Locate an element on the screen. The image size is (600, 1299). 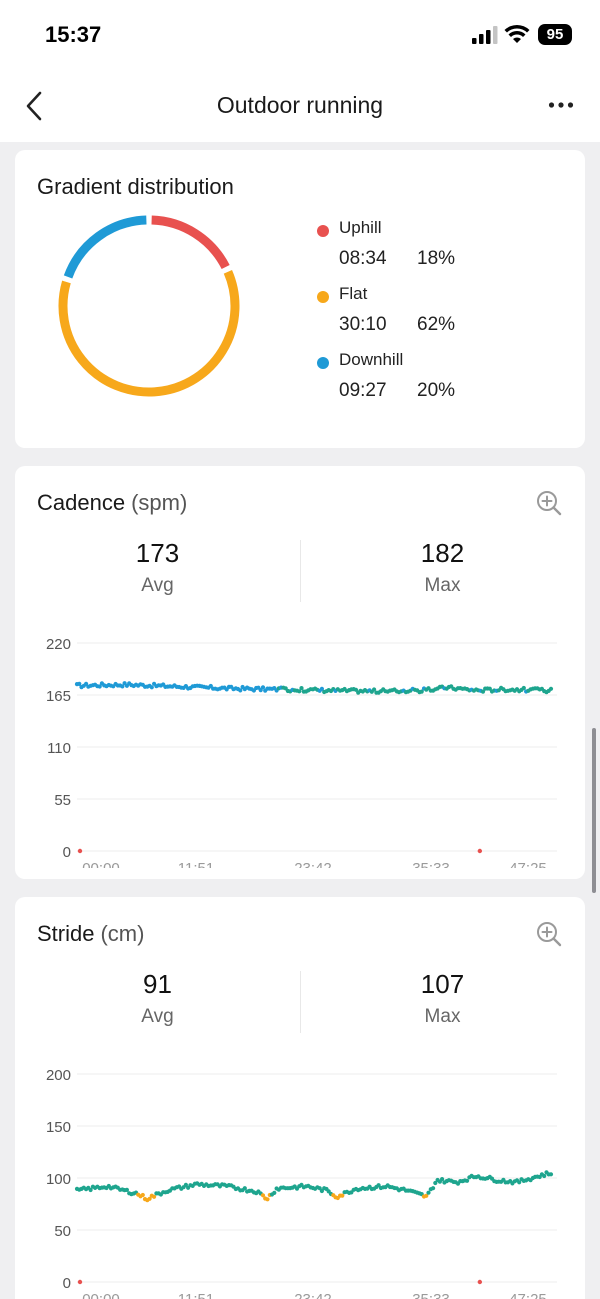
y-tick-label: 100 is located at coordinates (58, 1179).